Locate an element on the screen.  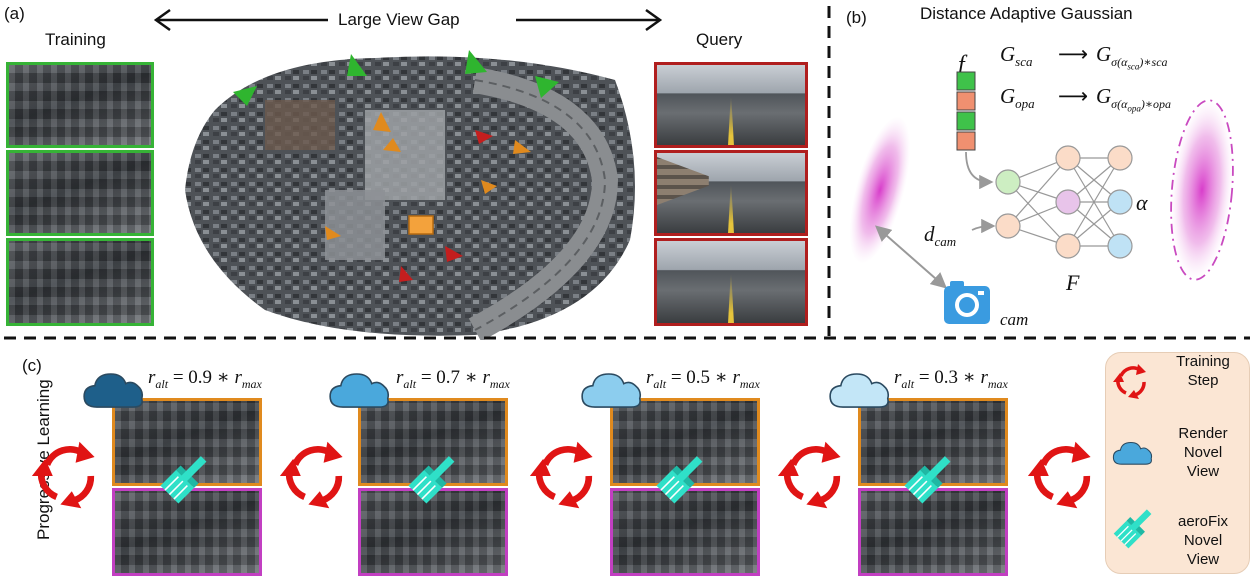
eq-g-opa: Gopa is located at coordinates (1017, 98).